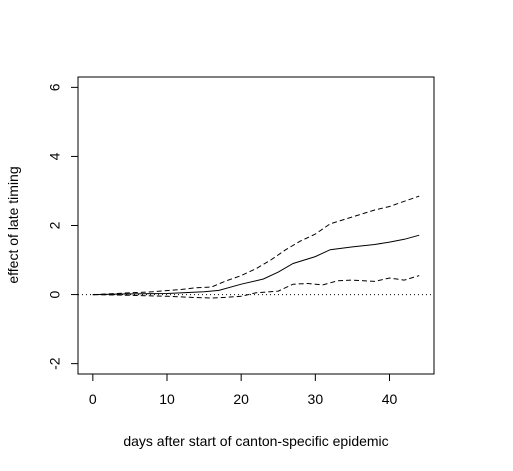 The width and height of the screenshot is (513, 471). What do you see at coordinates (316, 399) in the screenshot?
I see `x-tick-label: 30` at bounding box center [316, 399].